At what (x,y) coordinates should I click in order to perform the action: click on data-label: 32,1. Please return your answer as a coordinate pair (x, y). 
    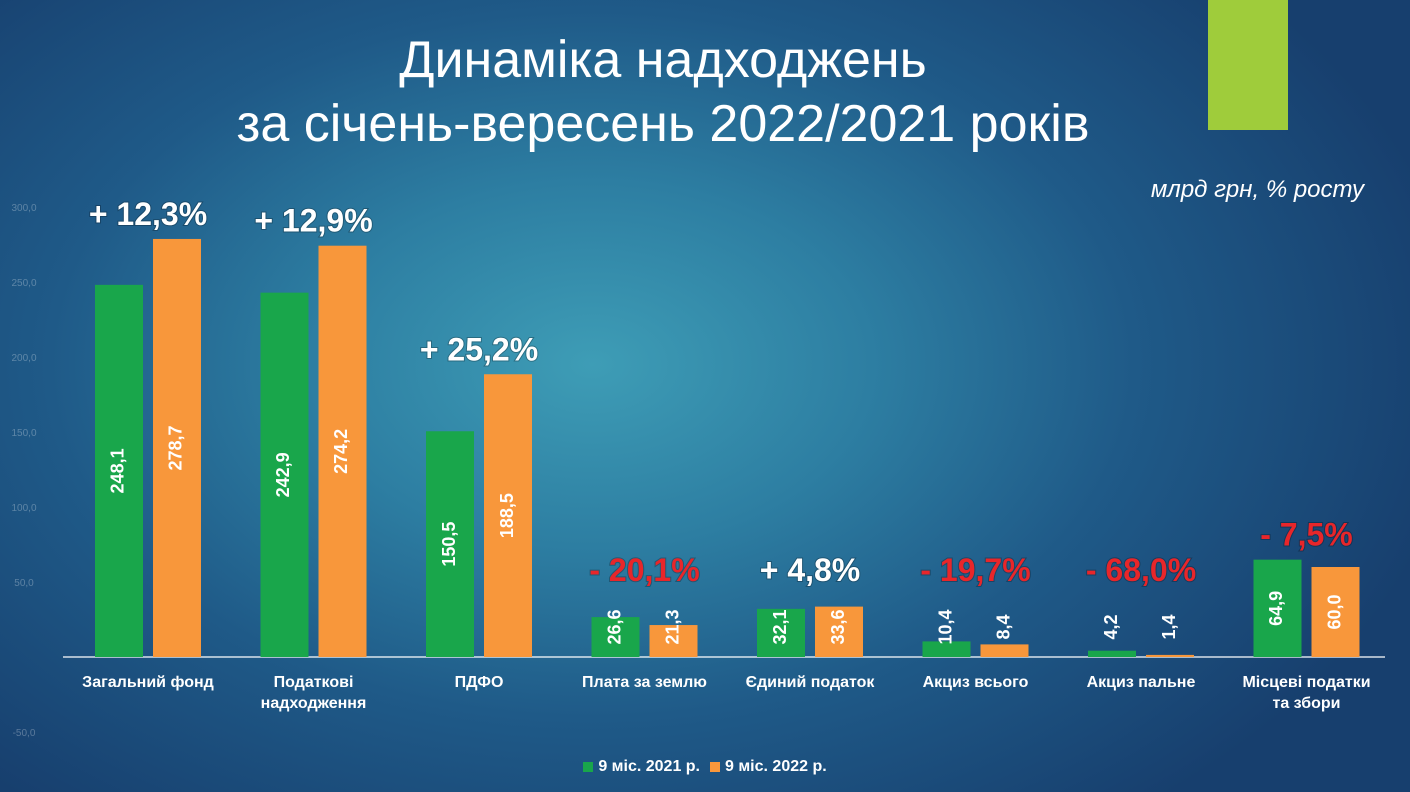
    Looking at the image, I should click on (780, 626).